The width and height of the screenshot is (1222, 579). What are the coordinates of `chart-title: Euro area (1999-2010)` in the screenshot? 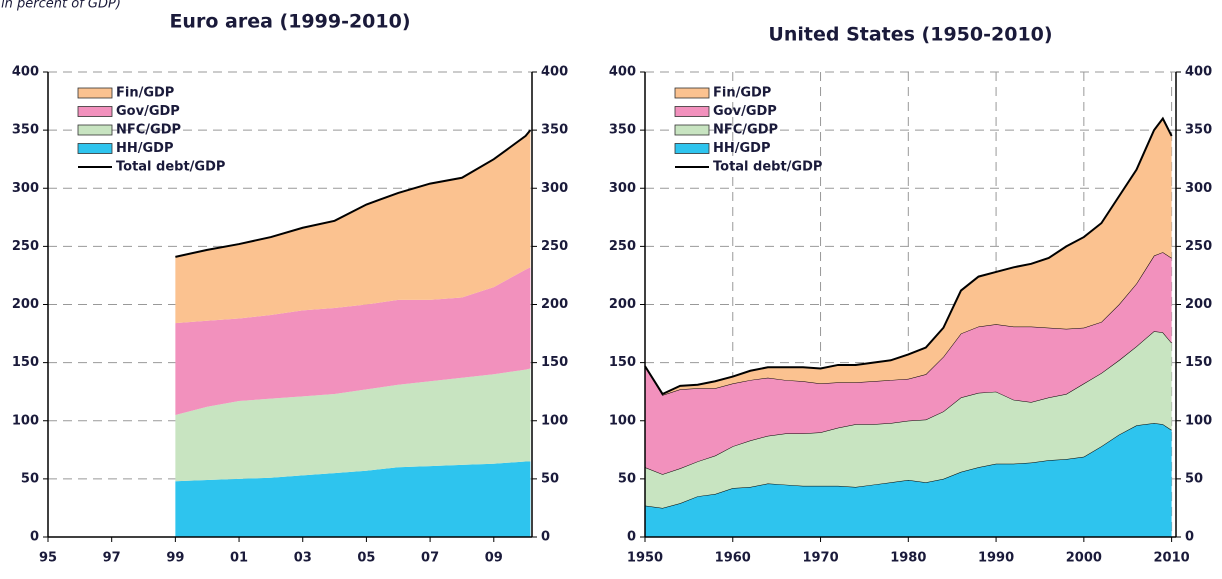 It's located at (289, 22).